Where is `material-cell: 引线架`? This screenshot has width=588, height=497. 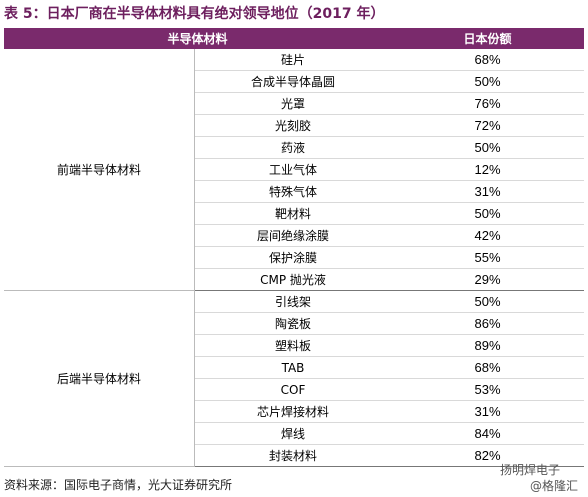 material-cell: 引线架 is located at coordinates (292, 301).